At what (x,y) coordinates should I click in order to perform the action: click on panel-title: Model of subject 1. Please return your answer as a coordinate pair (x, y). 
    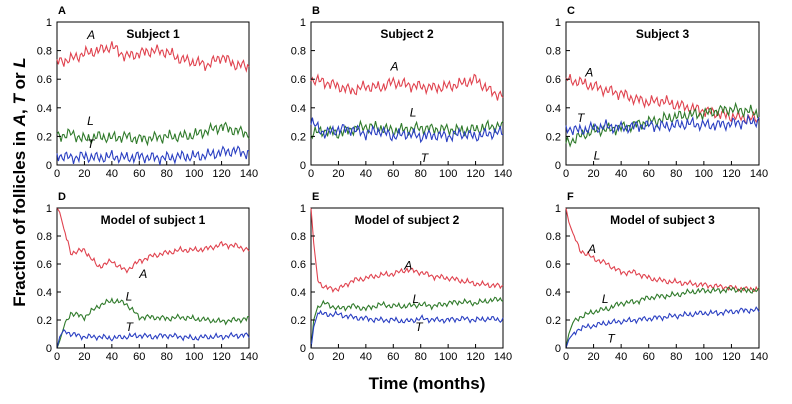
    Looking at the image, I should click on (153, 220).